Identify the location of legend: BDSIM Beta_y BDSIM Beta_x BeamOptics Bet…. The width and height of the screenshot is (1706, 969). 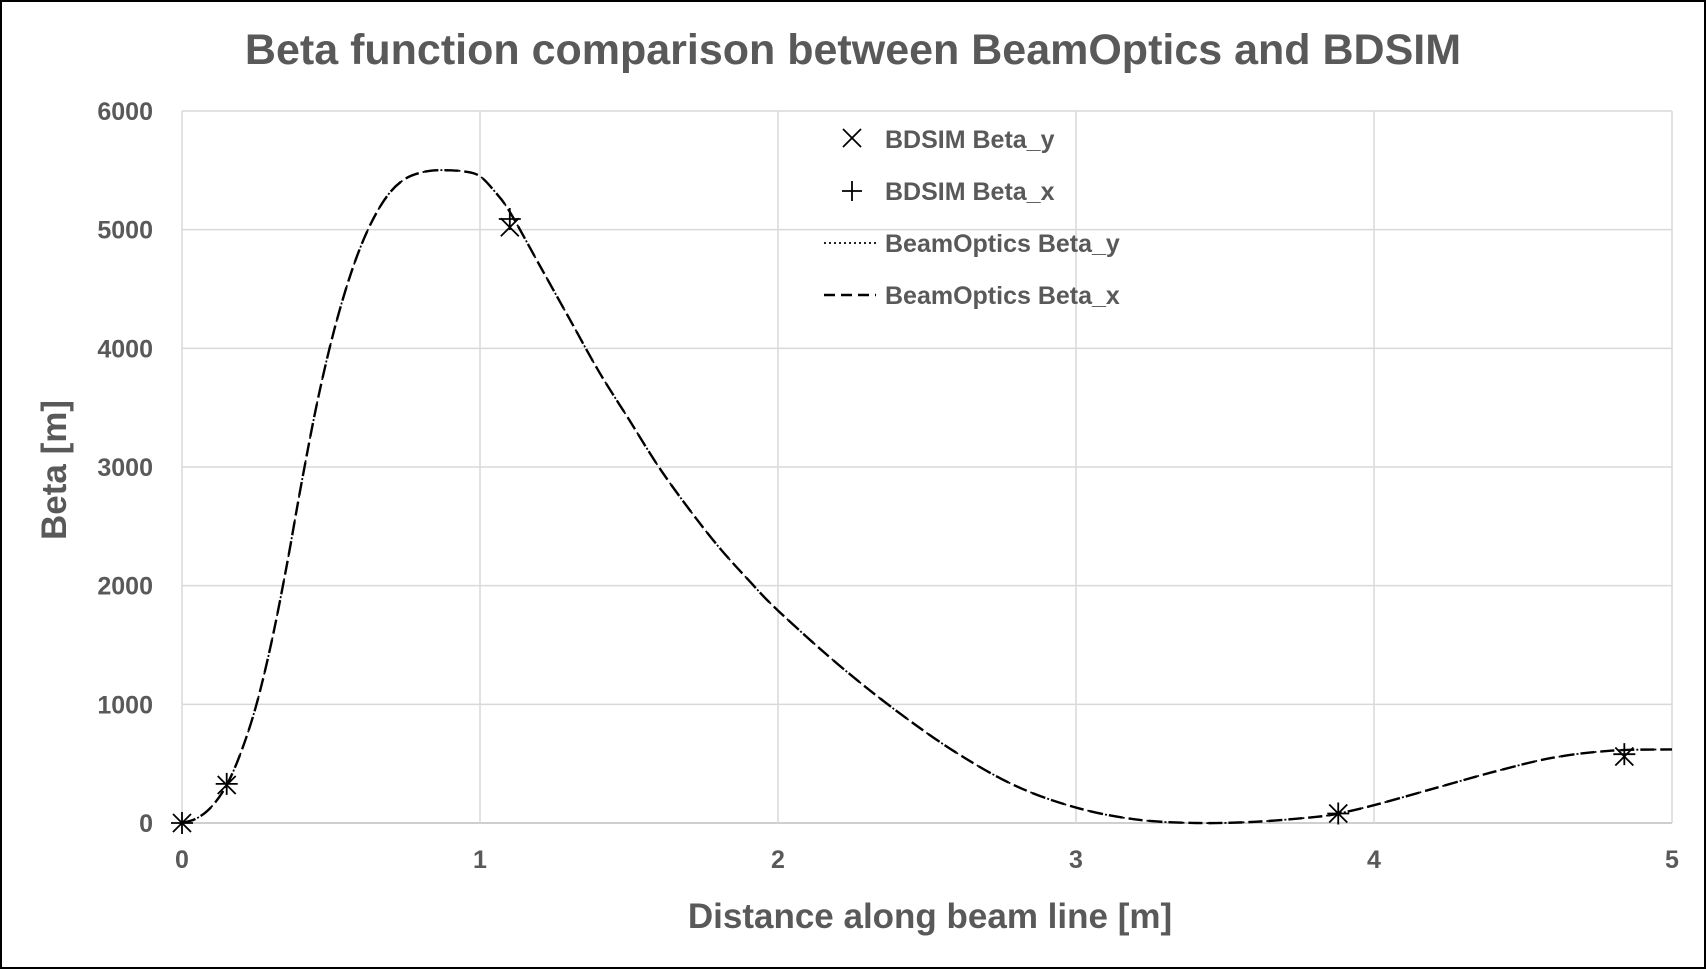
(972, 218).